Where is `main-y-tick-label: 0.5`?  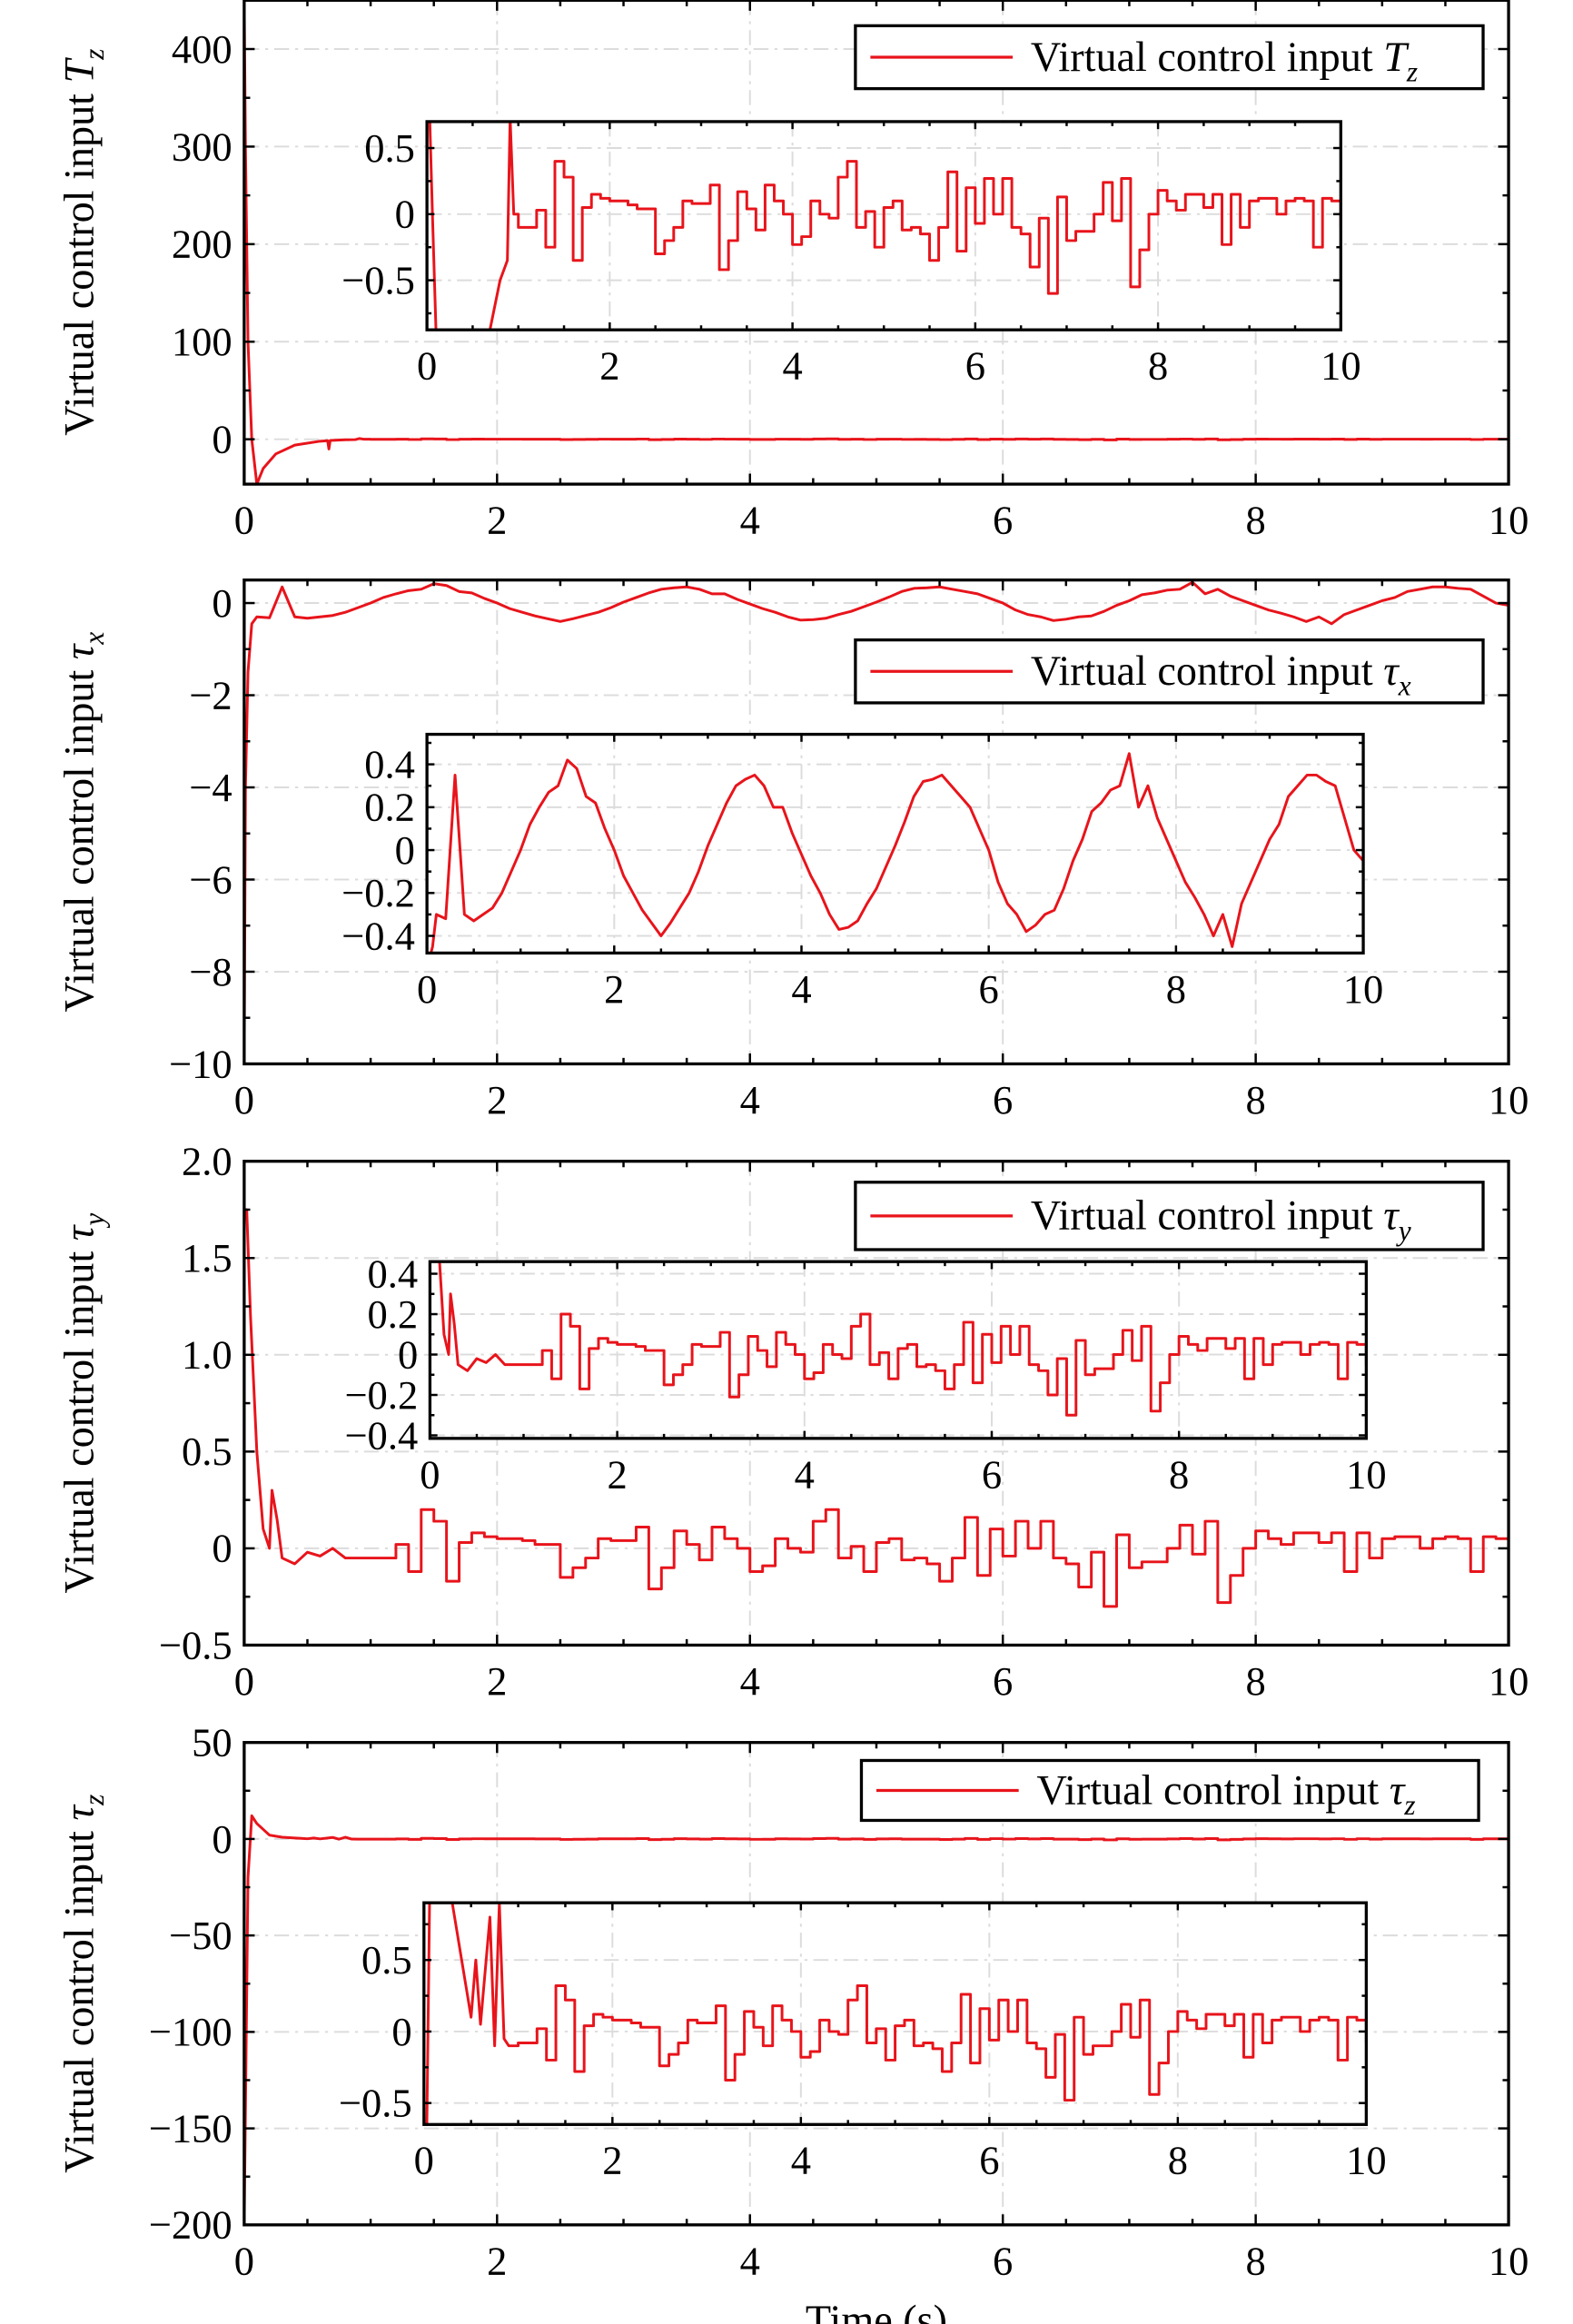 main-y-tick-label: 0.5 is located at coordinates (207, 1451).